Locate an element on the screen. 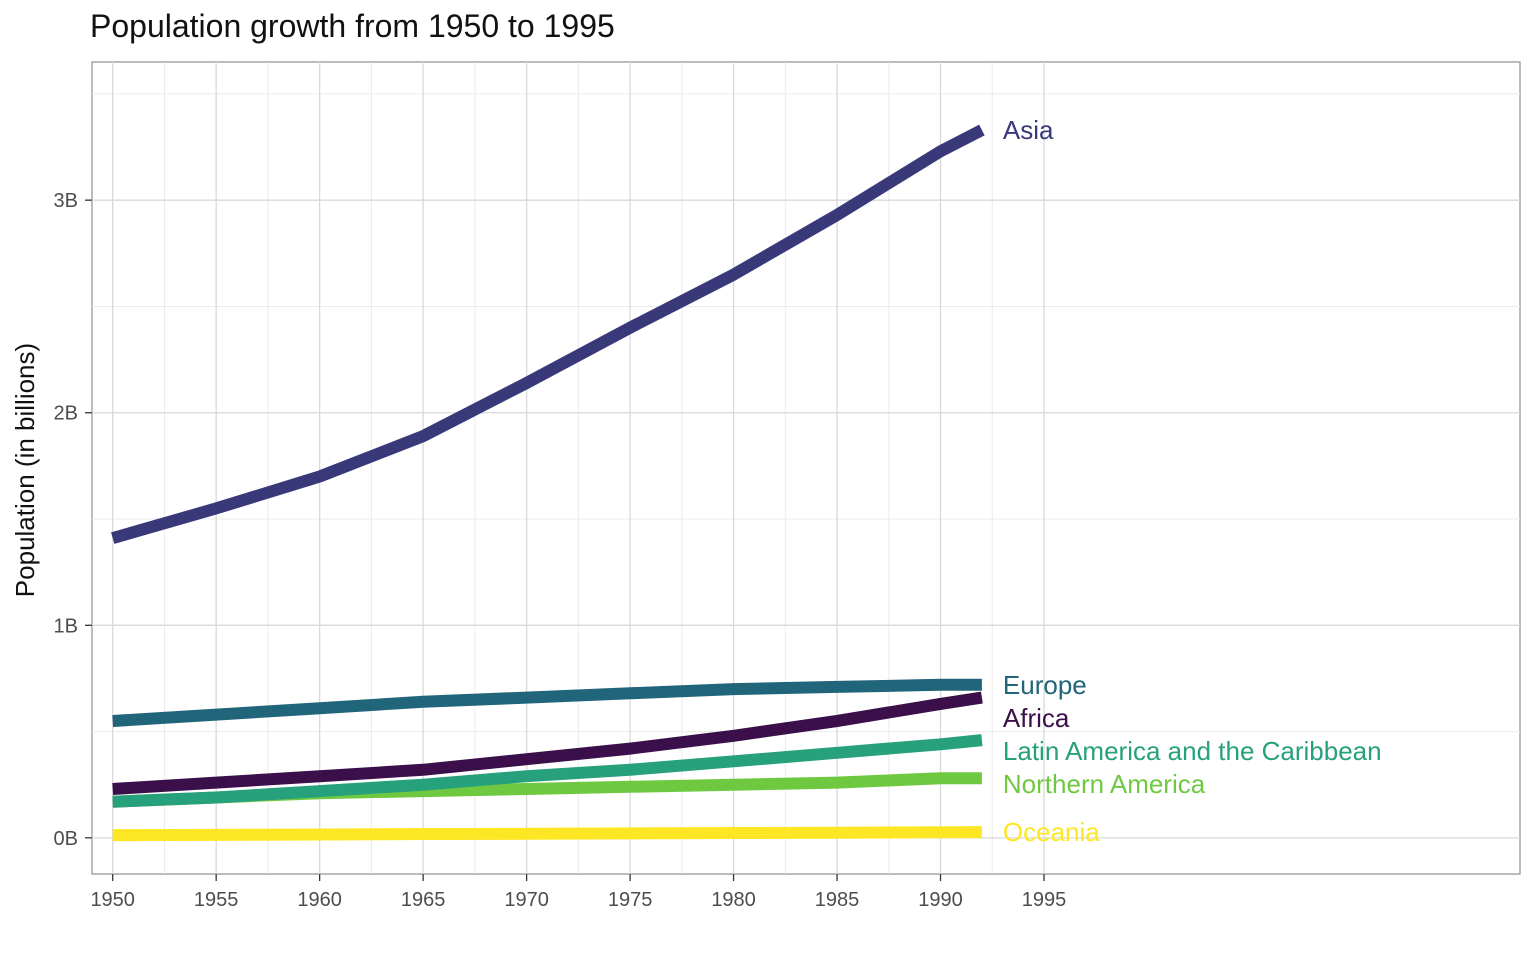  x-tick-label: 1970 is located at coordinates (526, 900).